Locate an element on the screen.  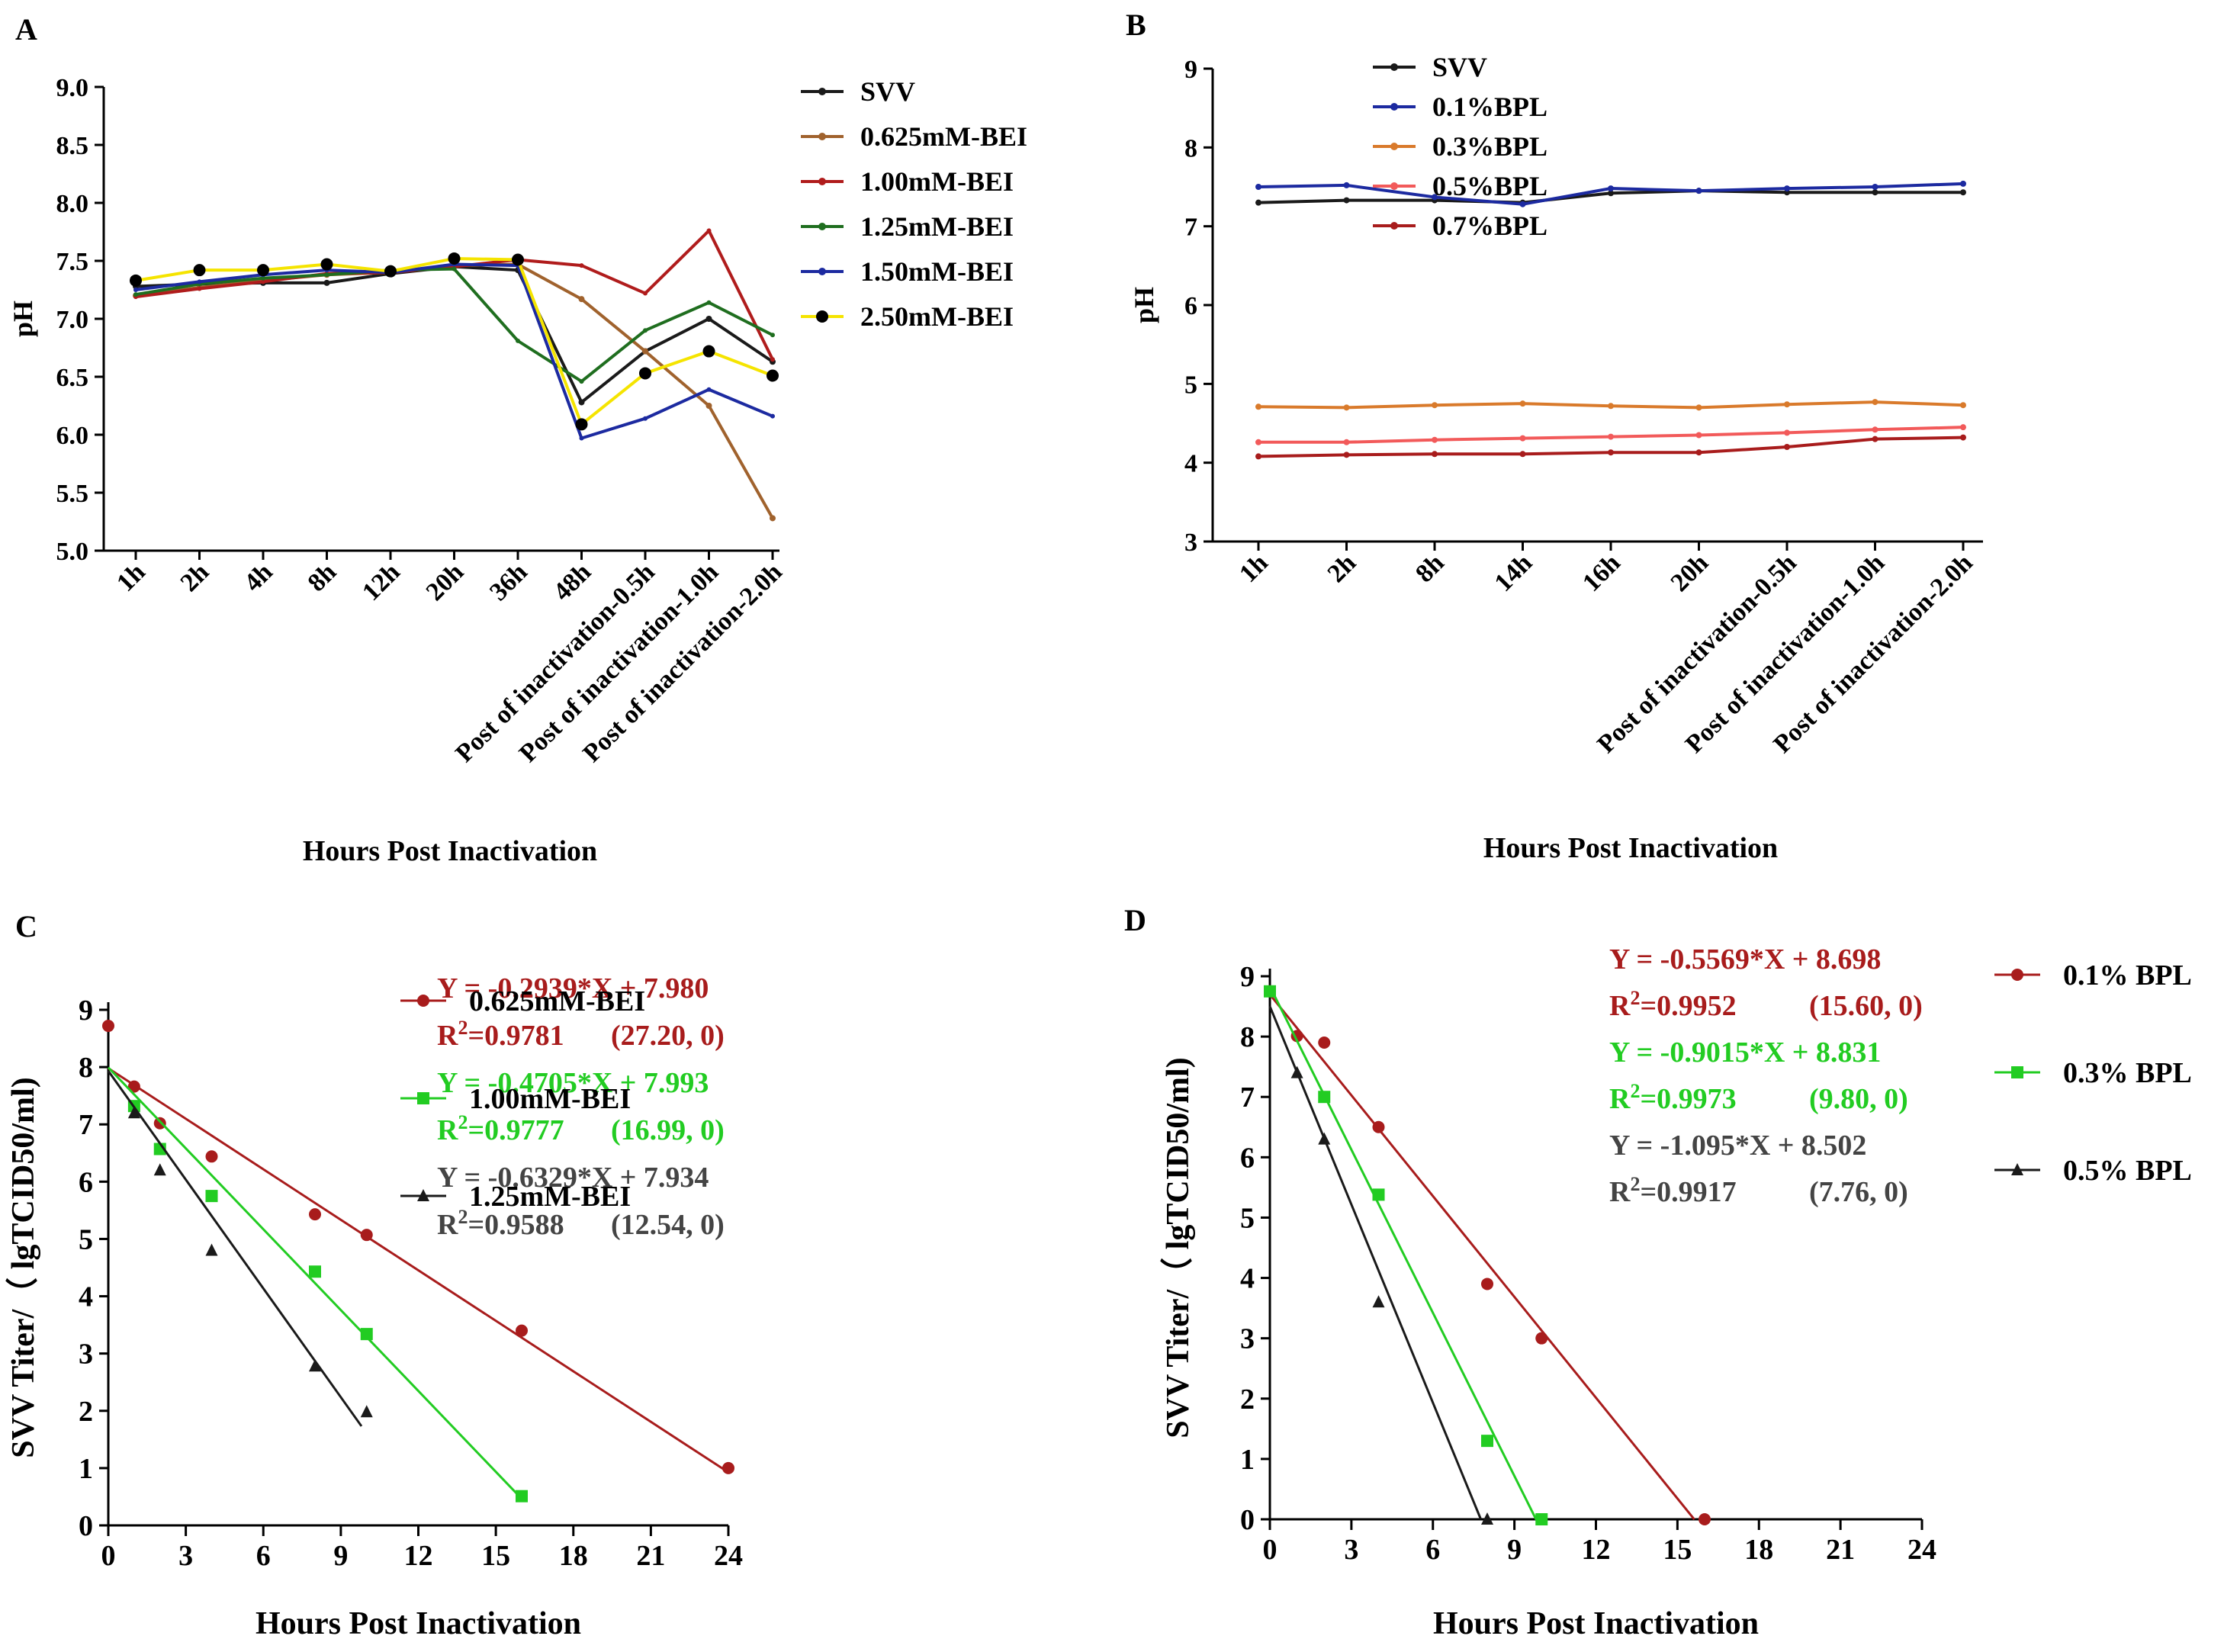
x-tick-label: 16h is located at coordinates (1601, 573).